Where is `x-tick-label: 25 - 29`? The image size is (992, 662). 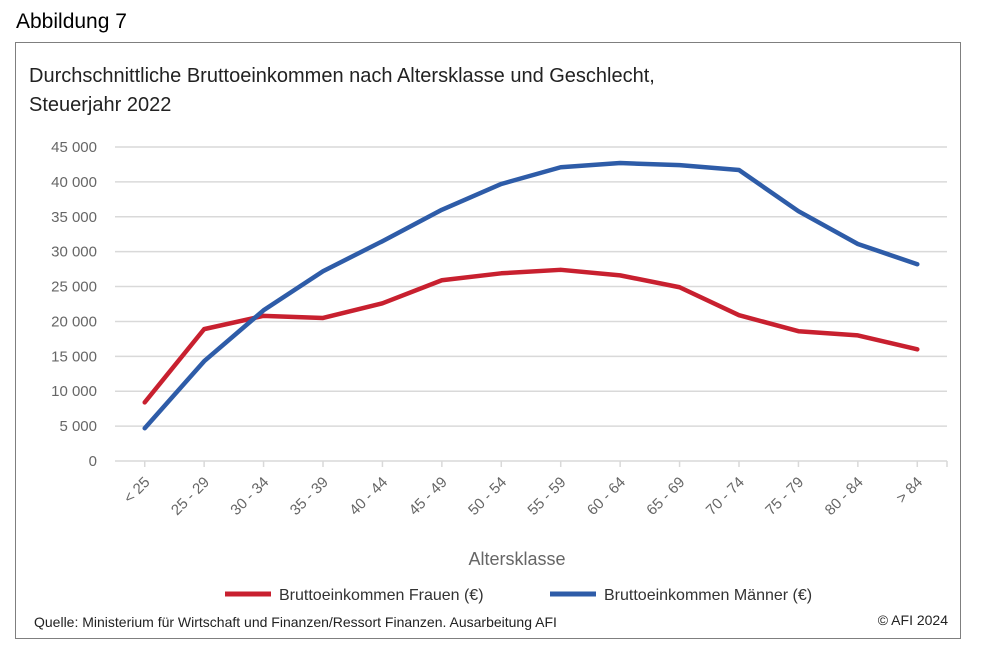 x-tick-label: 25 - 29 is located at coordinates (190, 496).